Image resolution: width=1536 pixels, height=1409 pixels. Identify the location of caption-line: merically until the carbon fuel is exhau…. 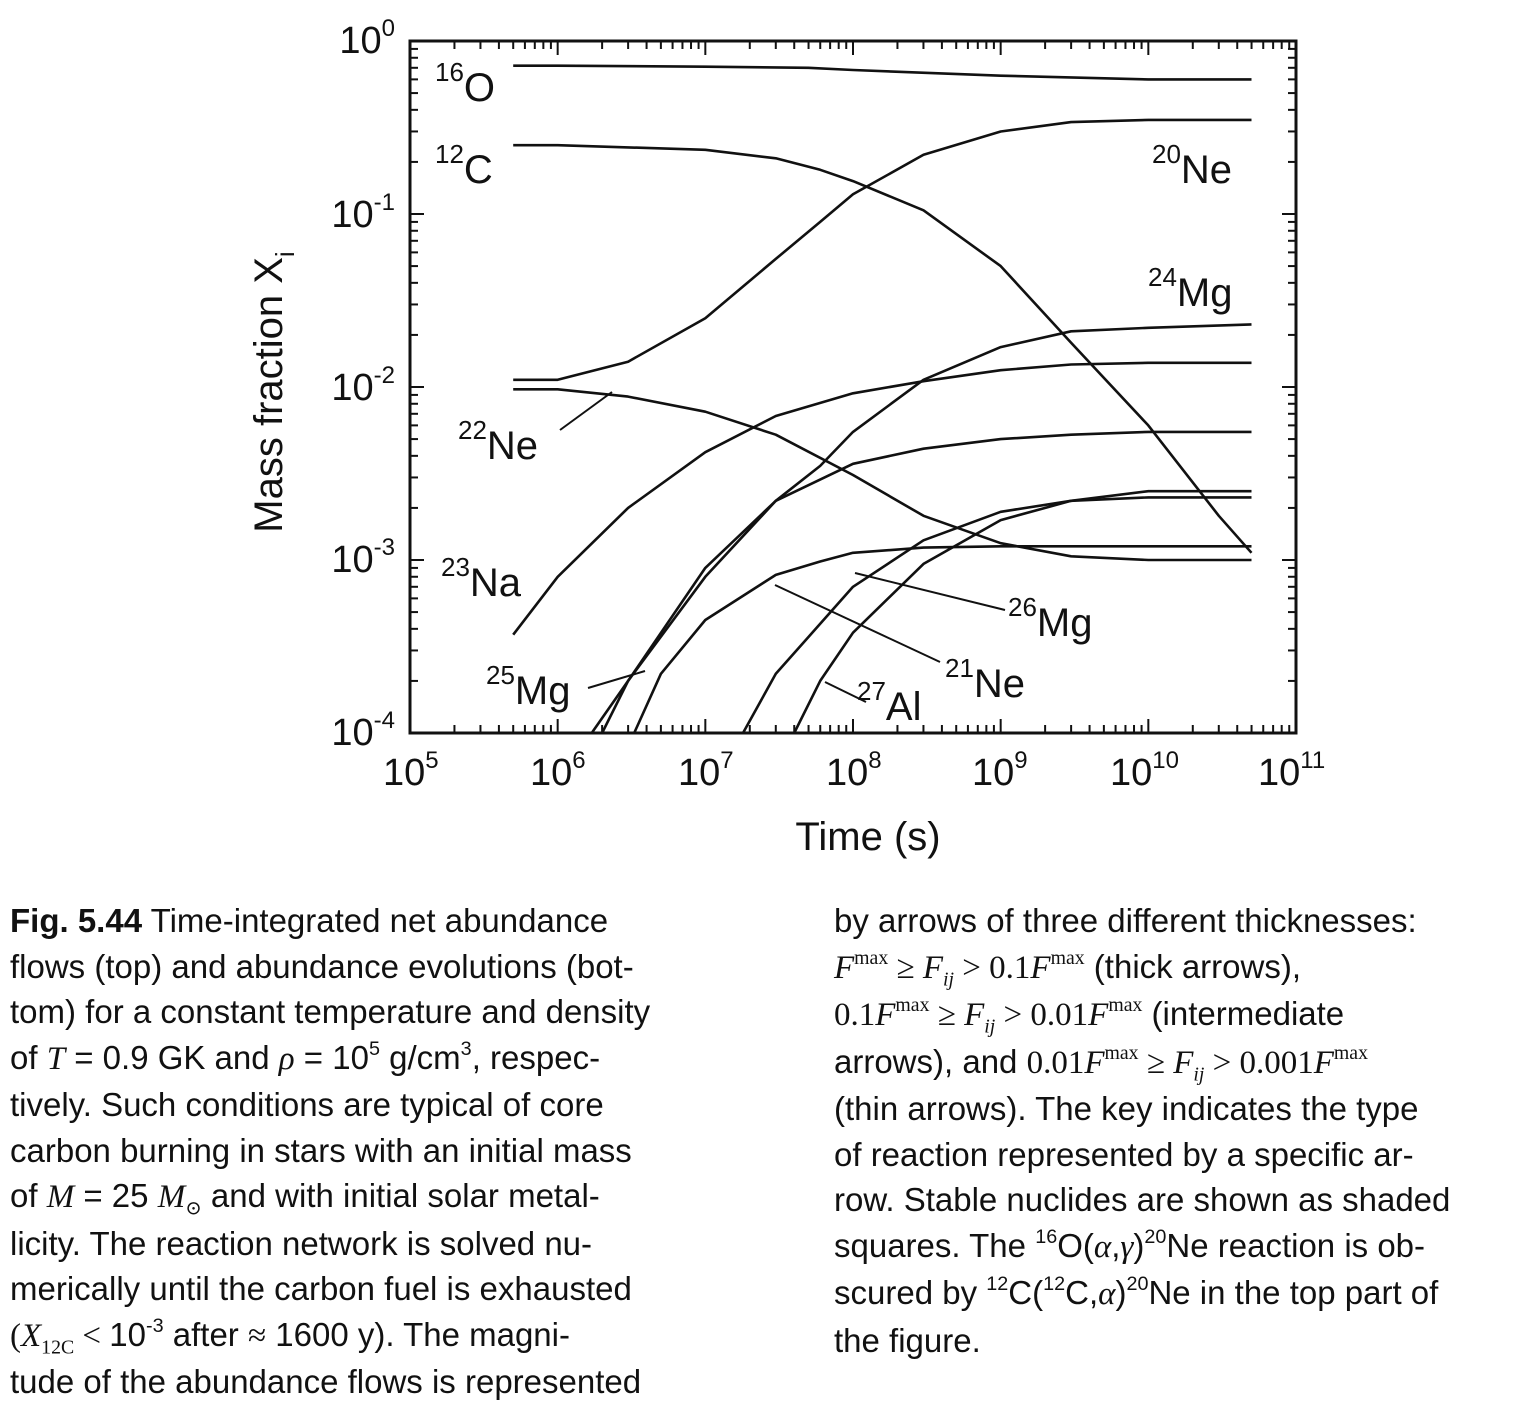
(321, 1288).